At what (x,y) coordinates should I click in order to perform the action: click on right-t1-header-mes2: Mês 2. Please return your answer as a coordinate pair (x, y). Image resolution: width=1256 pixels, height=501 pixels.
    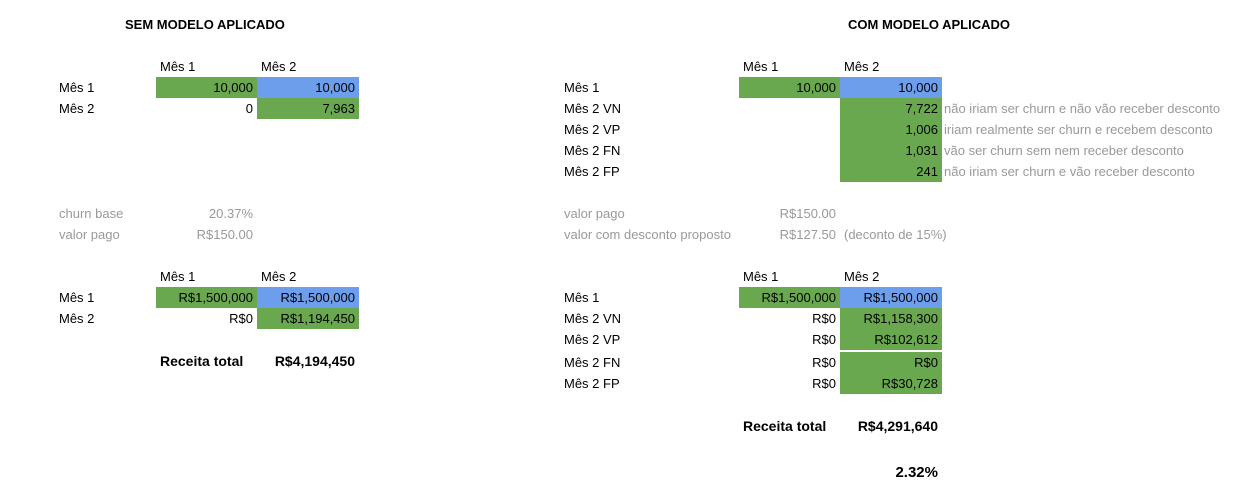
    Looking at the image, I should click on (862, 66).